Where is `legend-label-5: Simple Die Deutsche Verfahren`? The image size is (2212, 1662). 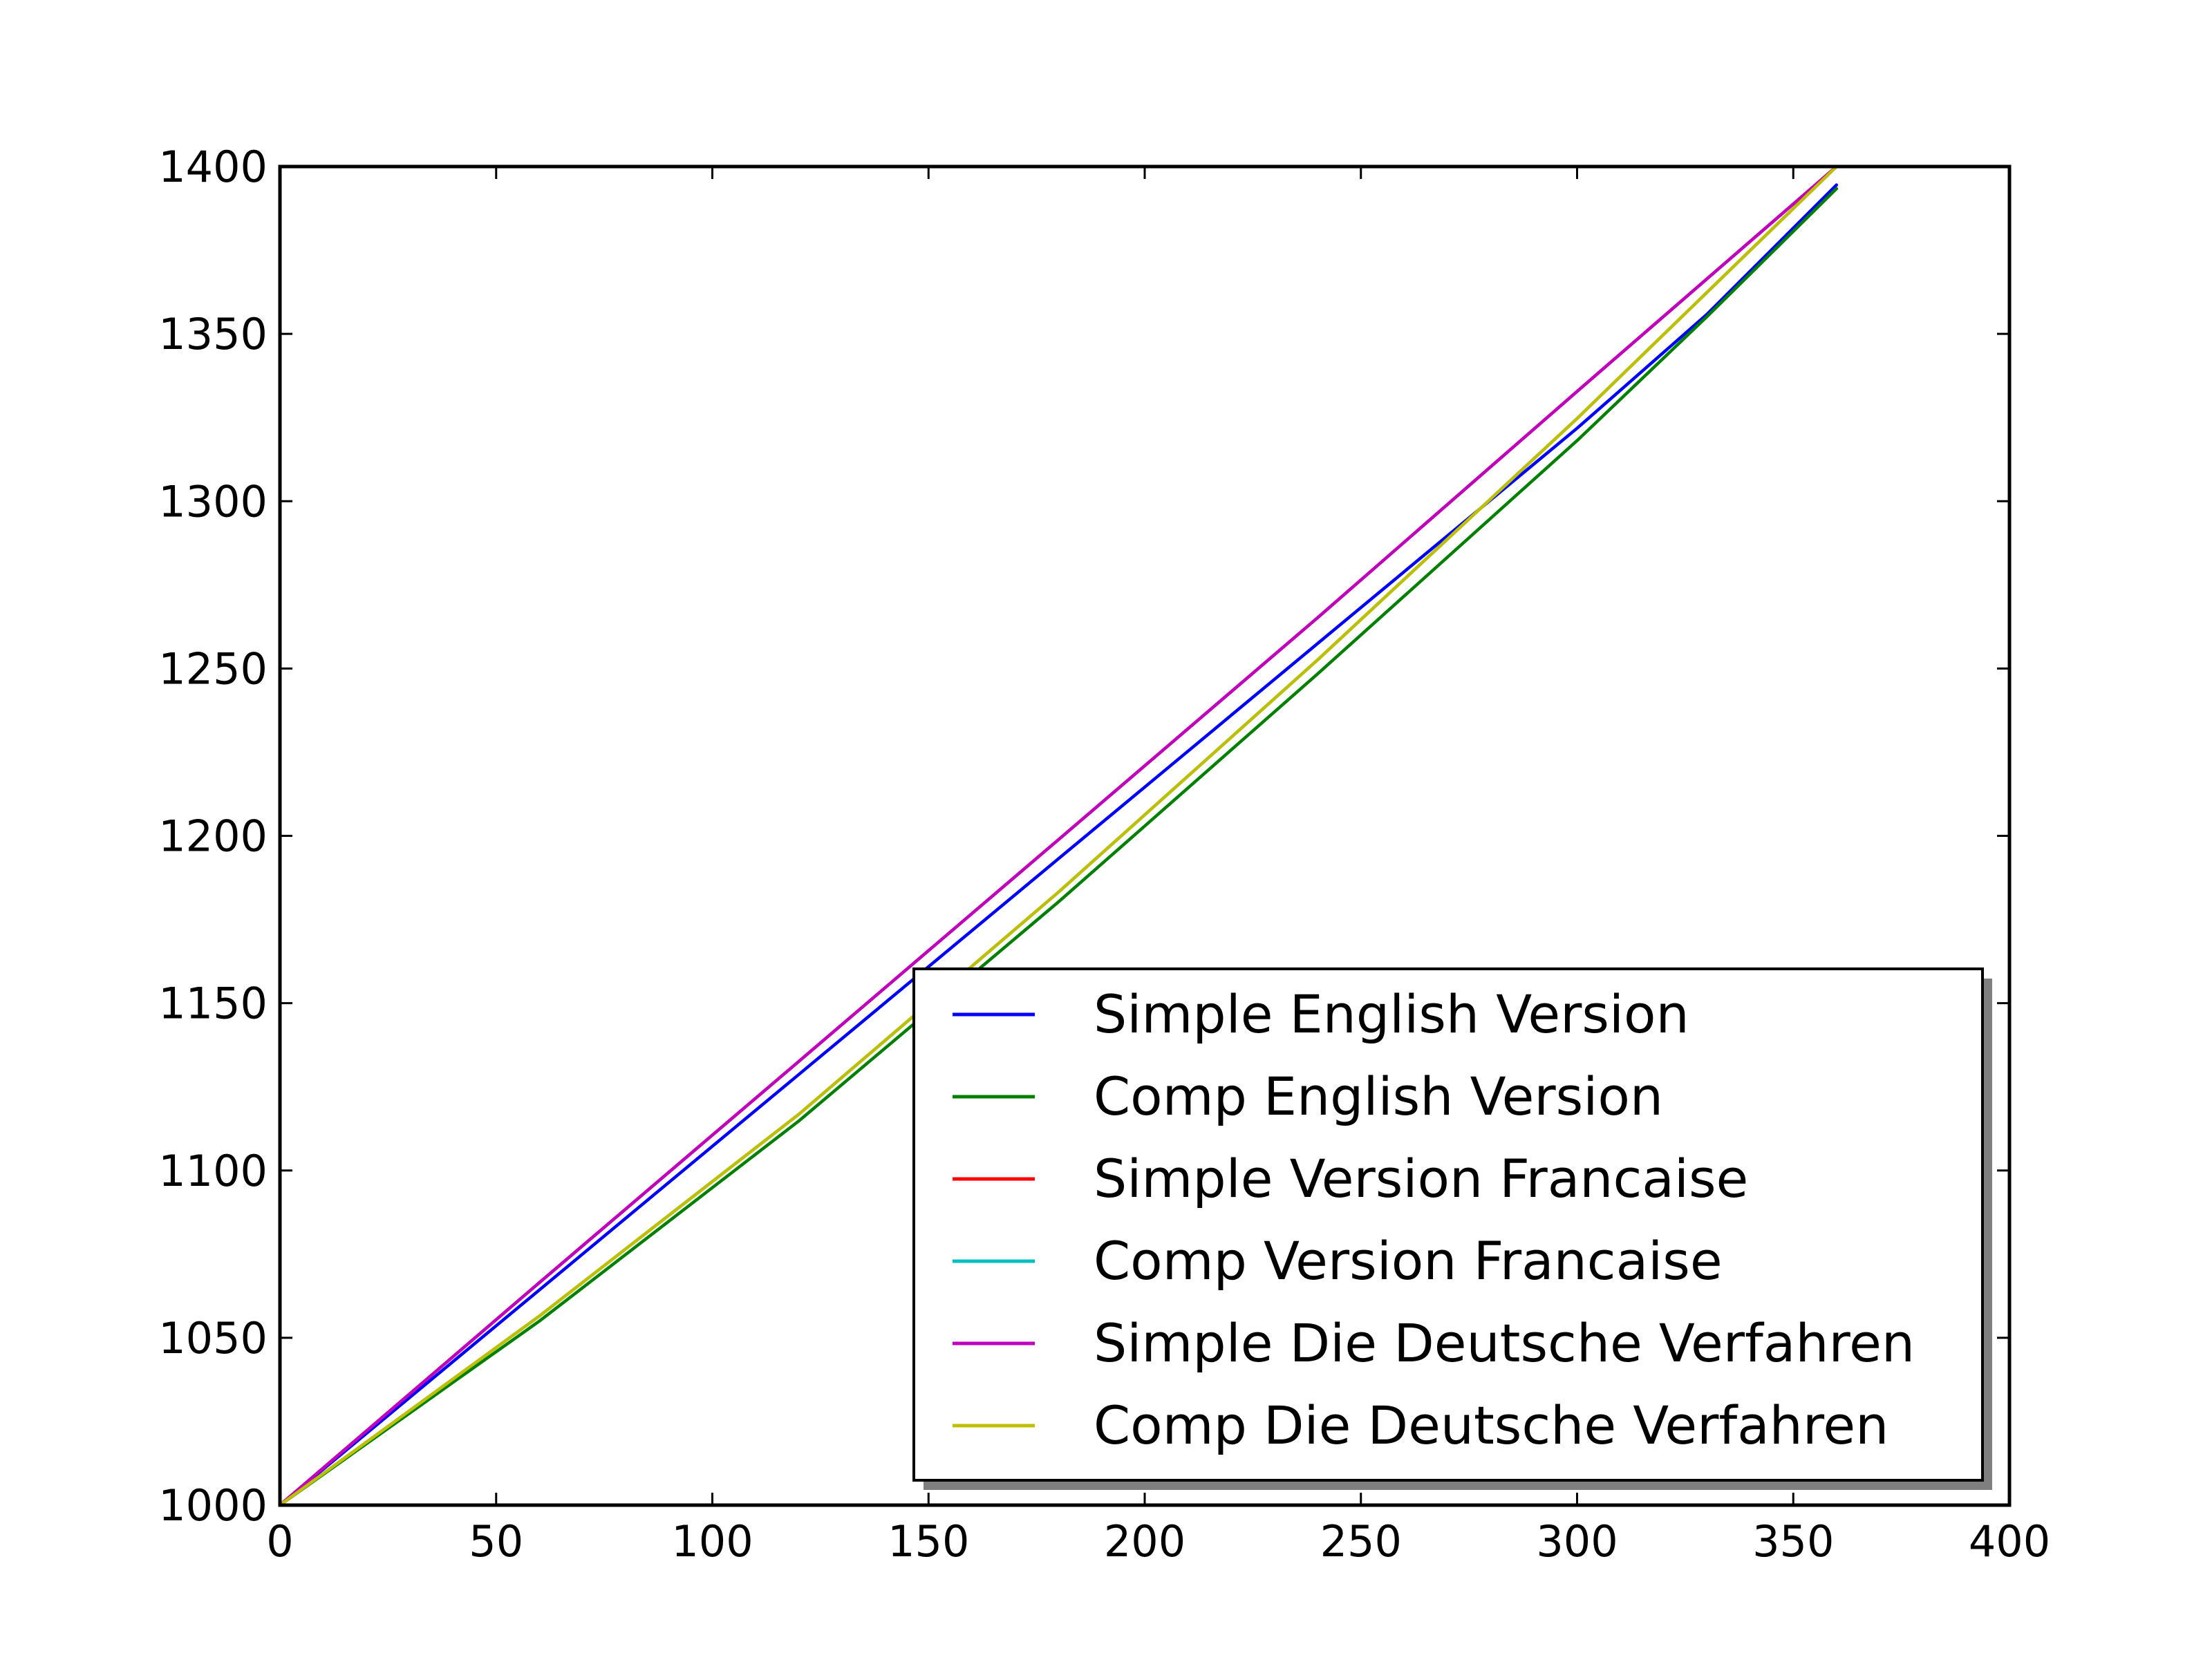
legend-label-5: Simple Die Deutsche Verfahren is located at coordinates (1504, 1343).